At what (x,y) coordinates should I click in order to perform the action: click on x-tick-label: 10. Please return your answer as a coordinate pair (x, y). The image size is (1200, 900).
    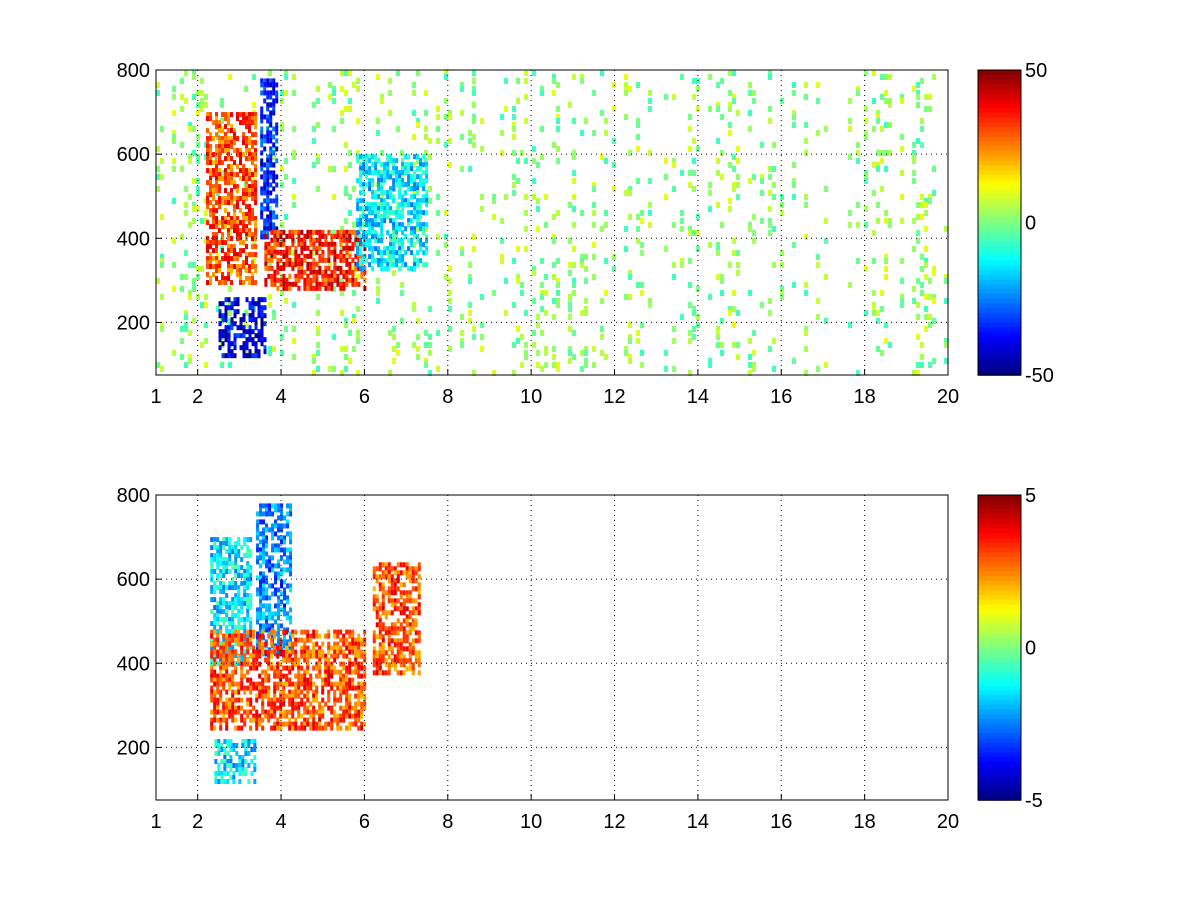
    Looking at the image, I should click on (531, 397).